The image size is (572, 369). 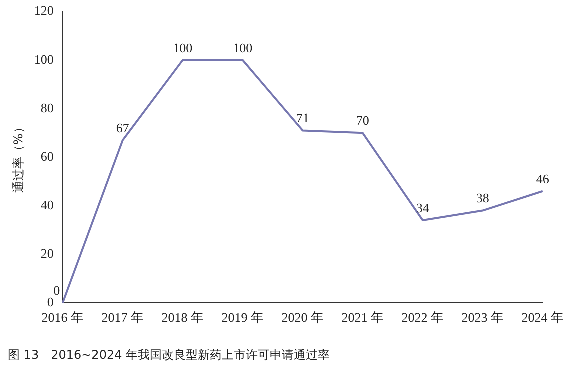 What do you see at coordinates (543, 318) in the screenshot?
I see `x-tick-label: 2024 年` at bounding box center [543, 318].